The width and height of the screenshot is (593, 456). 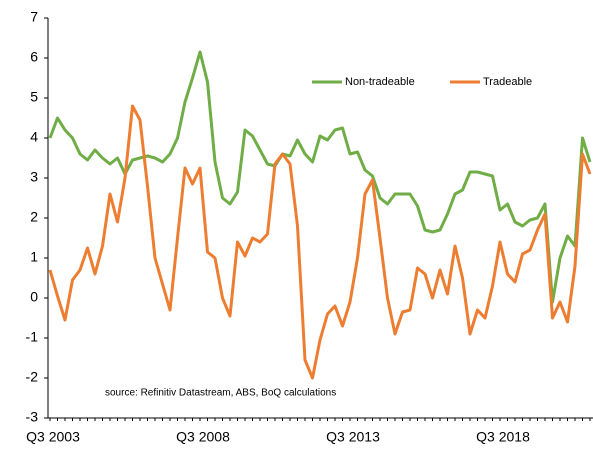 I want to click on y-tick-label: -2, so click(x=32, y=377).